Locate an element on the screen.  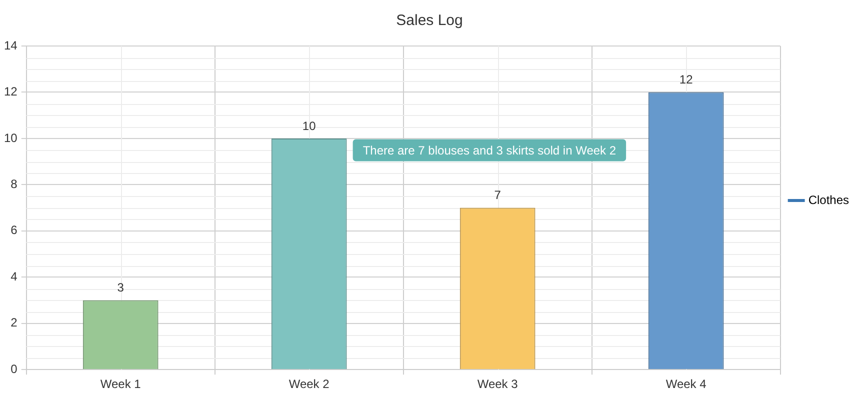
y-tick-label: 0 is located at coordinates (14, 369).